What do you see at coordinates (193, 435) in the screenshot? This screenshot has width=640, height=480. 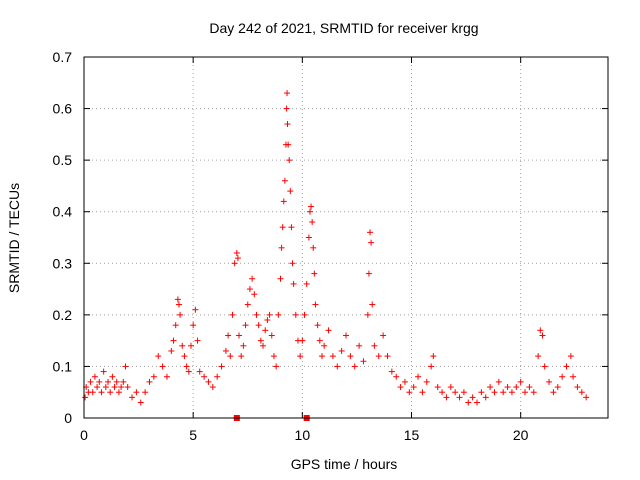 I see `x-tick-label: 5` at bounding box center [193, 435].